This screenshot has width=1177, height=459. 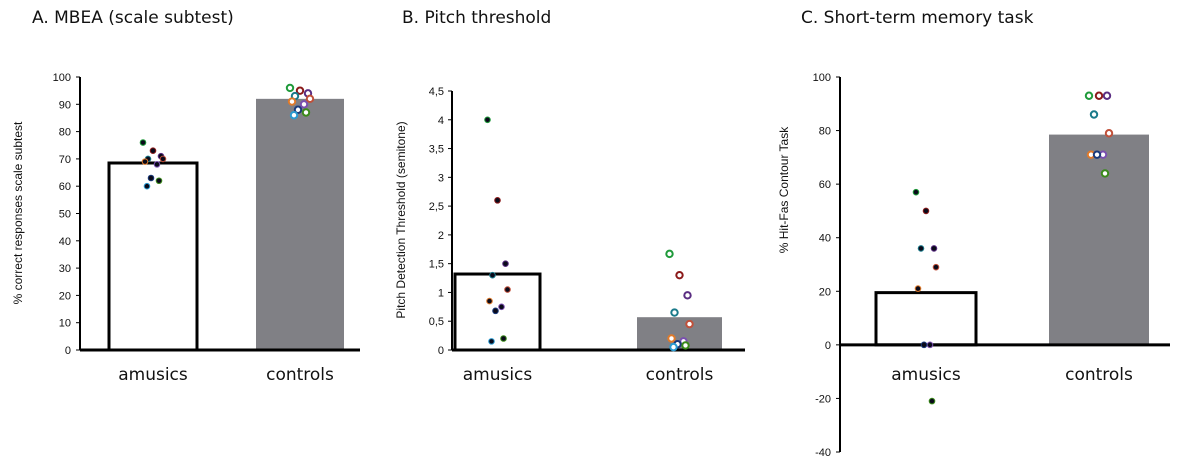 I want to click on chart-title: A. MBEA (scale subtest), so click(x=133, y=18).